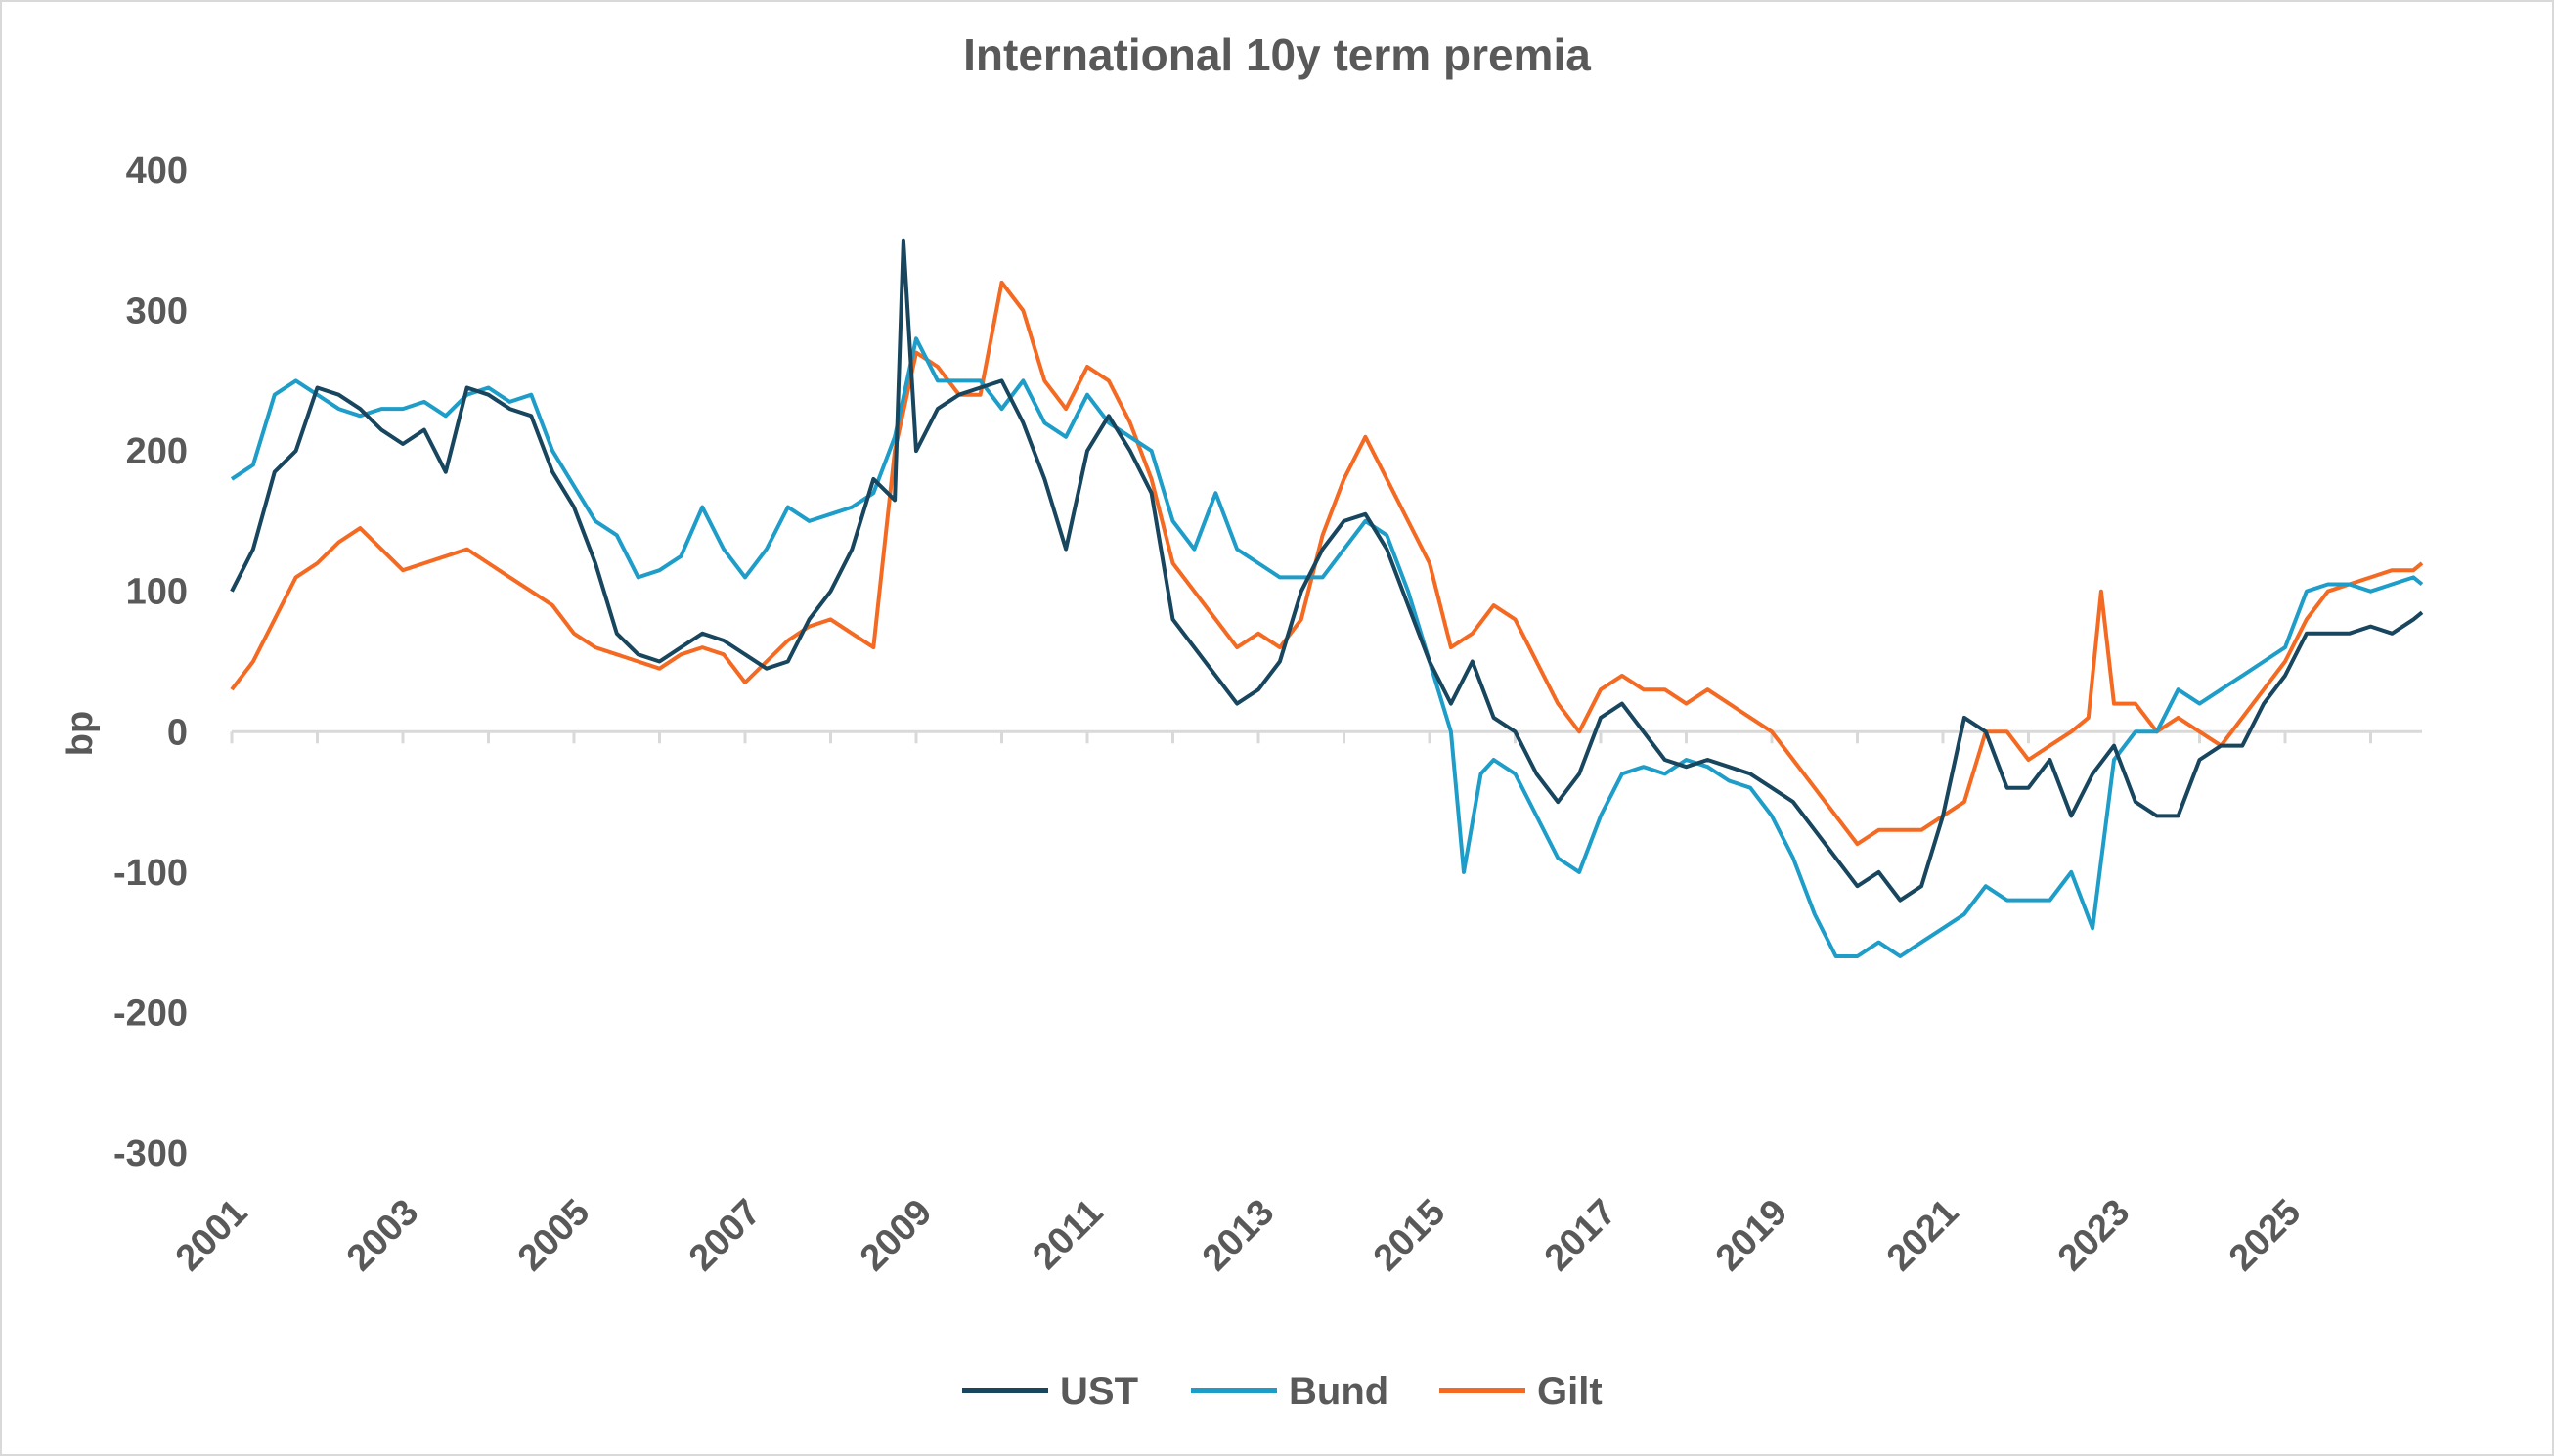 The width and height of the screenshot is (2554, 1456). I want to click on y-tick-label: 200, so click(157, 451).